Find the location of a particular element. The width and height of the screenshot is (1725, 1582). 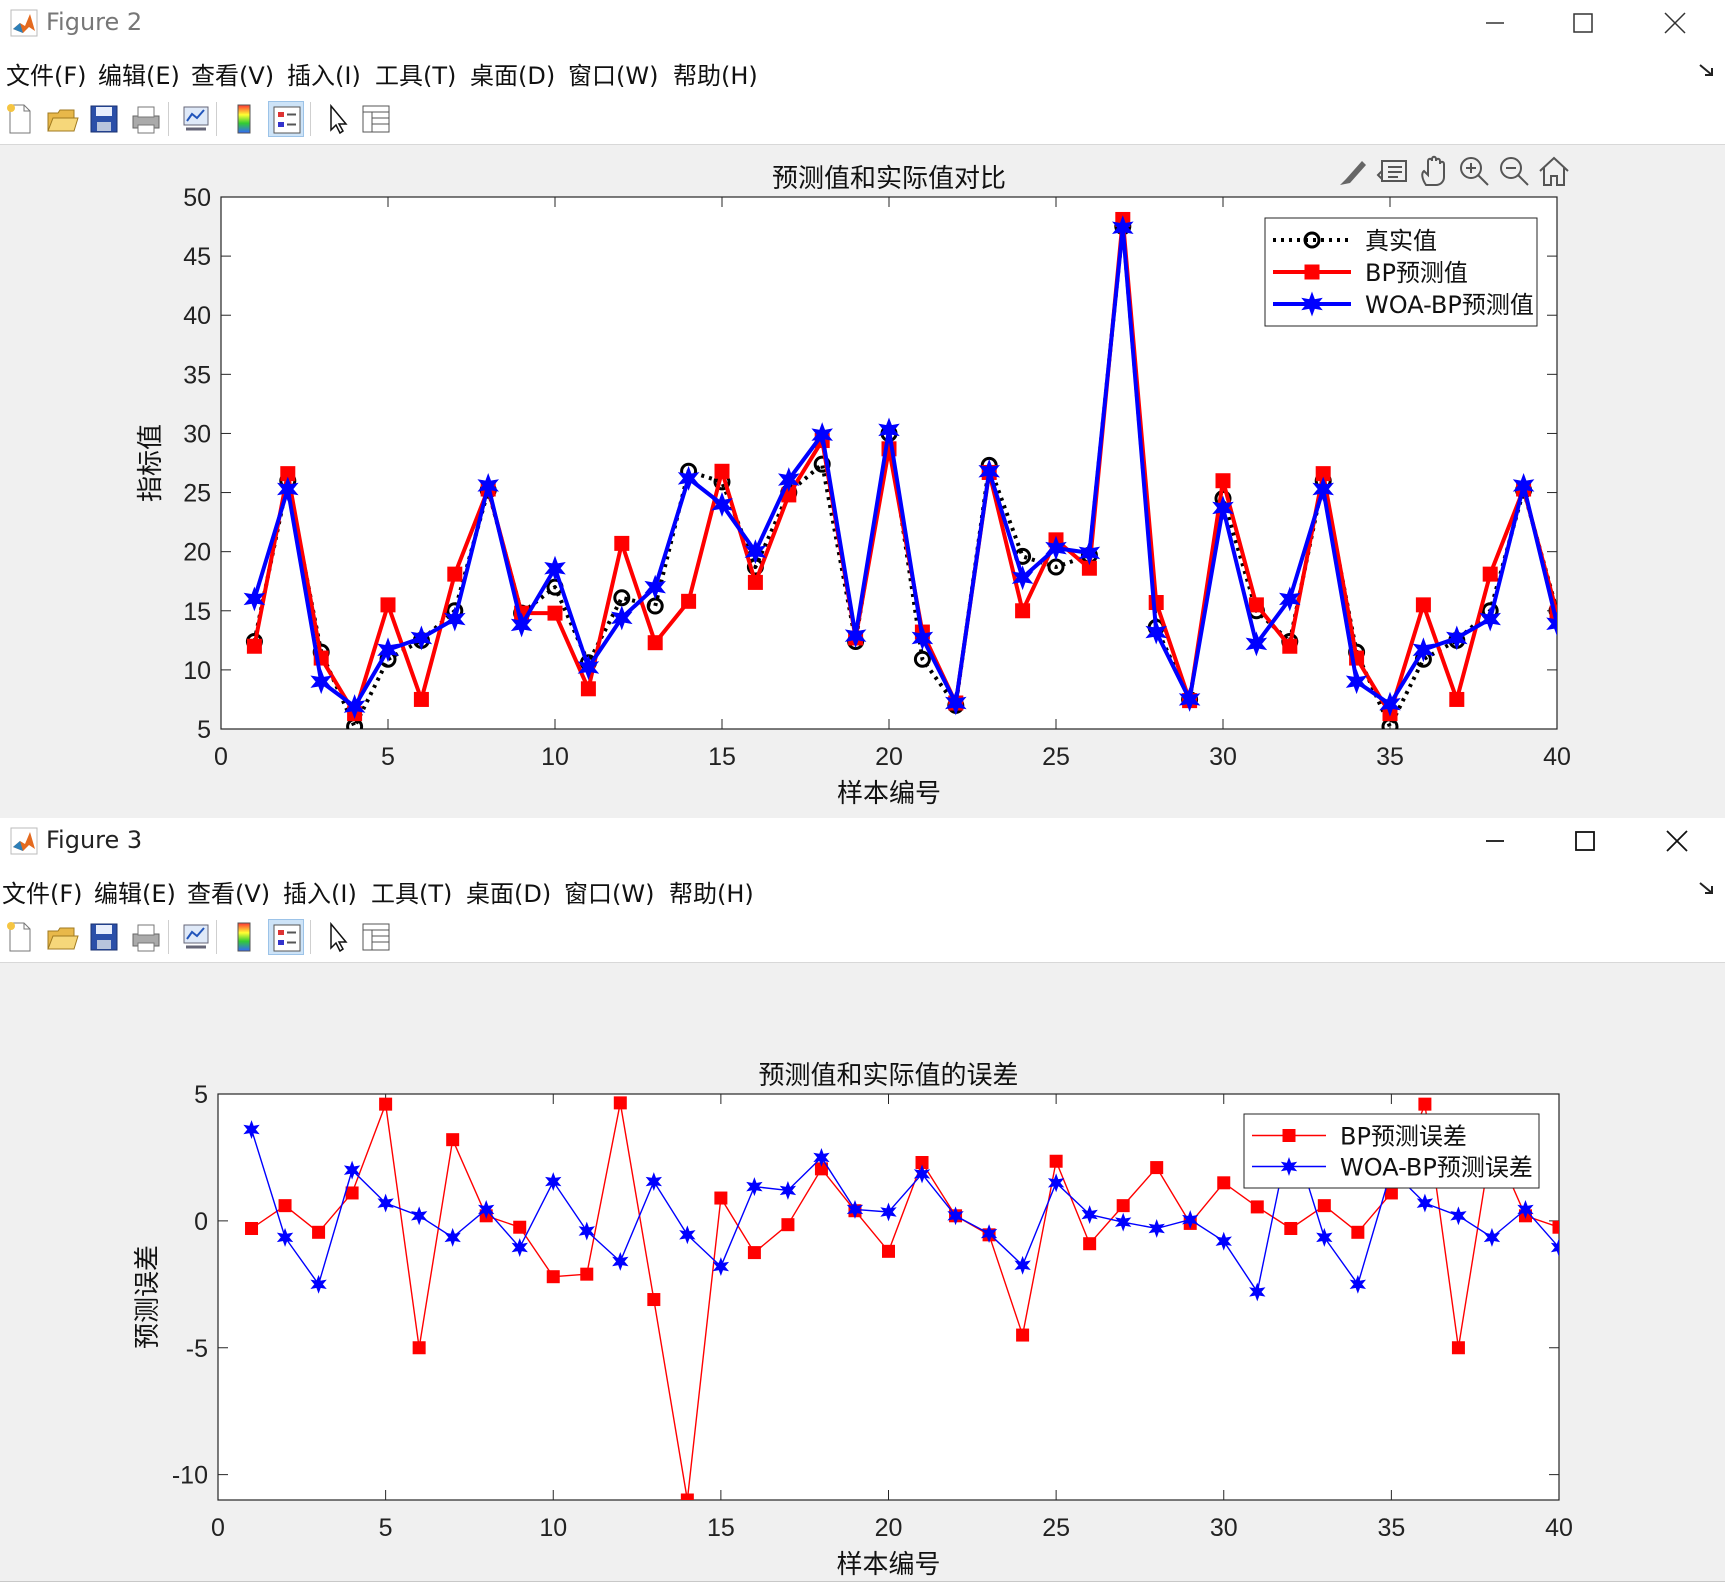

zoom-in-icon is located at coordinates (1474, 171).